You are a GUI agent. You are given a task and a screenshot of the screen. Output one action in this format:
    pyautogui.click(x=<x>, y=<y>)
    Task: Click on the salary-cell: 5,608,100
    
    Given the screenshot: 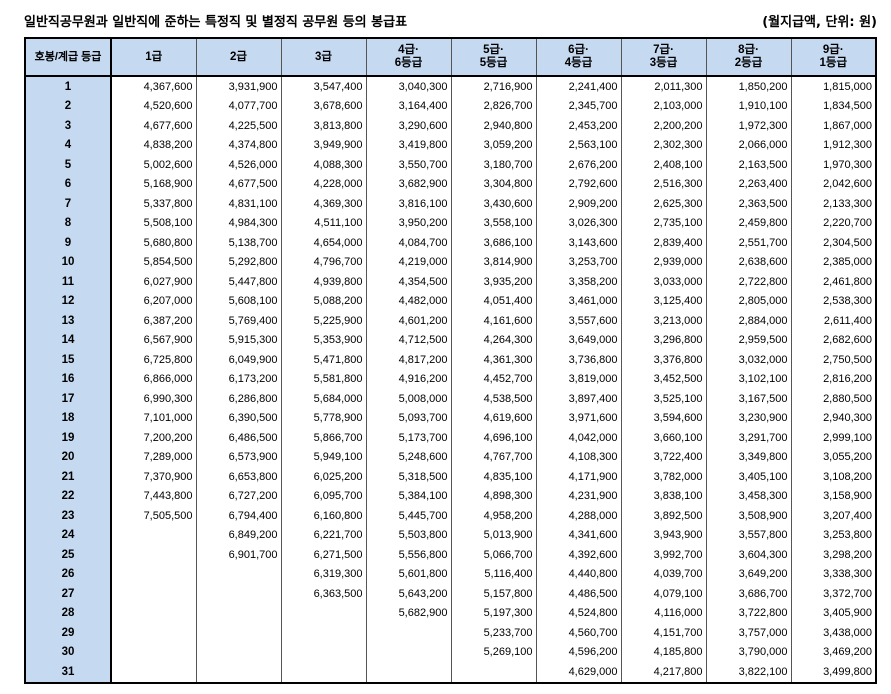 What is the action you would take?
    pyautogui.click(x=238, y=301)
    